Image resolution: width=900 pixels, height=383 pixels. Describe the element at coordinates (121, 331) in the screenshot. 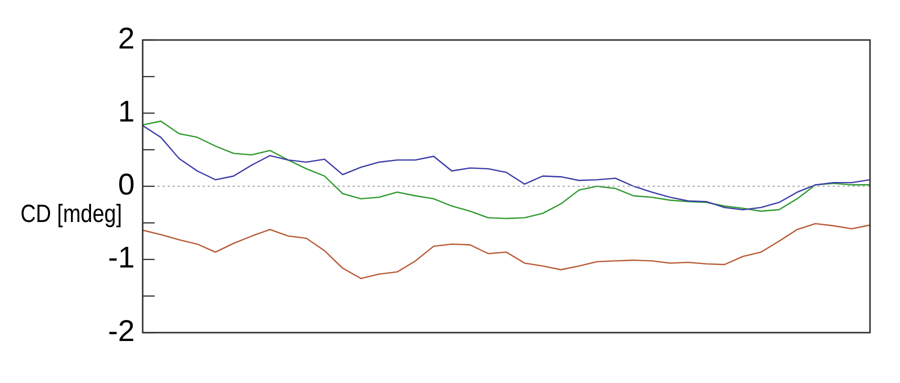

I see `y-tick-label: -2` at that location.